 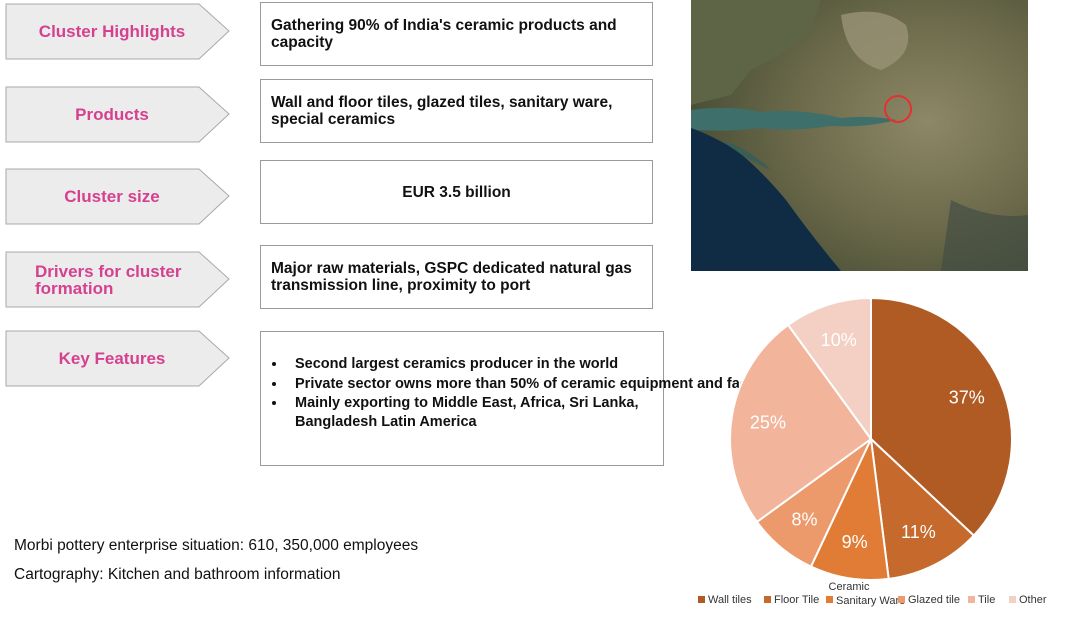 I want to click on map-terrain, so click(x=859, y=135).